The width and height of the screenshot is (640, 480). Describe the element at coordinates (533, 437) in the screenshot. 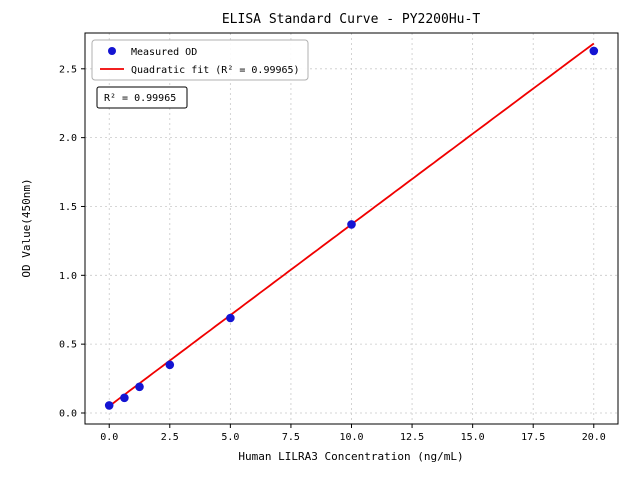

I see `x-tick-label: 17.5` at that location.